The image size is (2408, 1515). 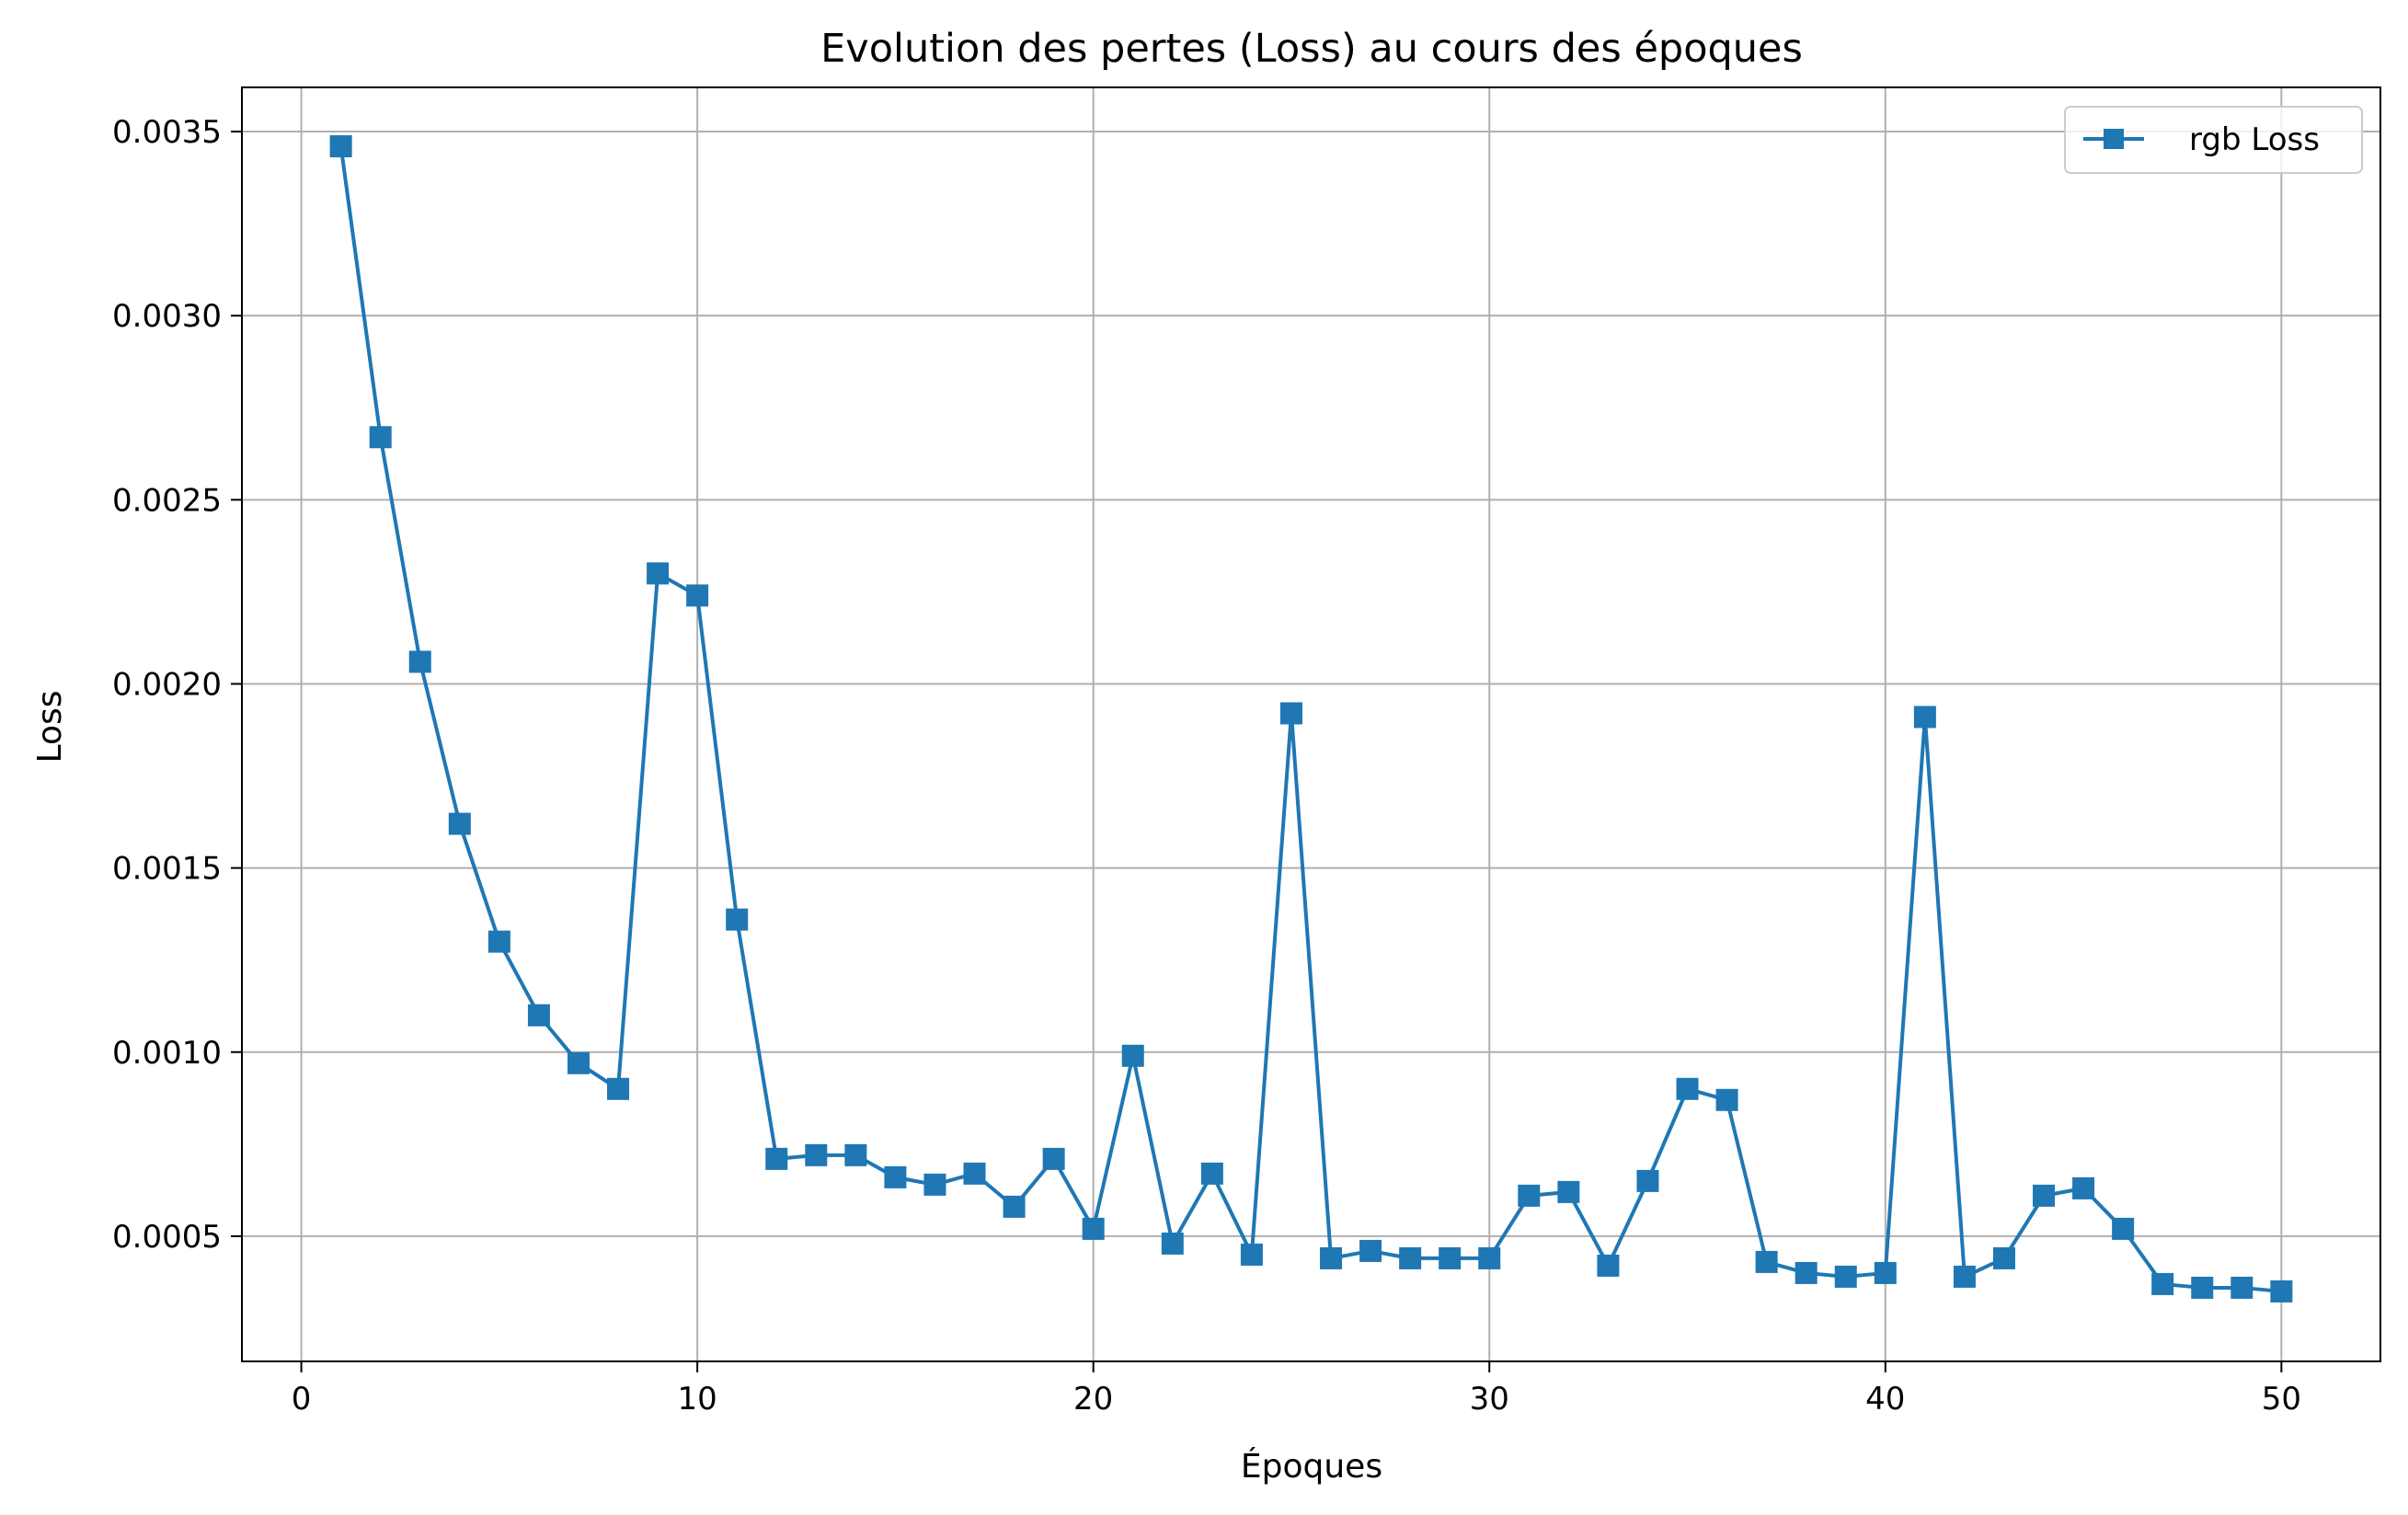 What do you see at coordinates (167, 684) in the screenshot?
I see `y-tick-label: 0.0020` at bounding box center [167, 684].